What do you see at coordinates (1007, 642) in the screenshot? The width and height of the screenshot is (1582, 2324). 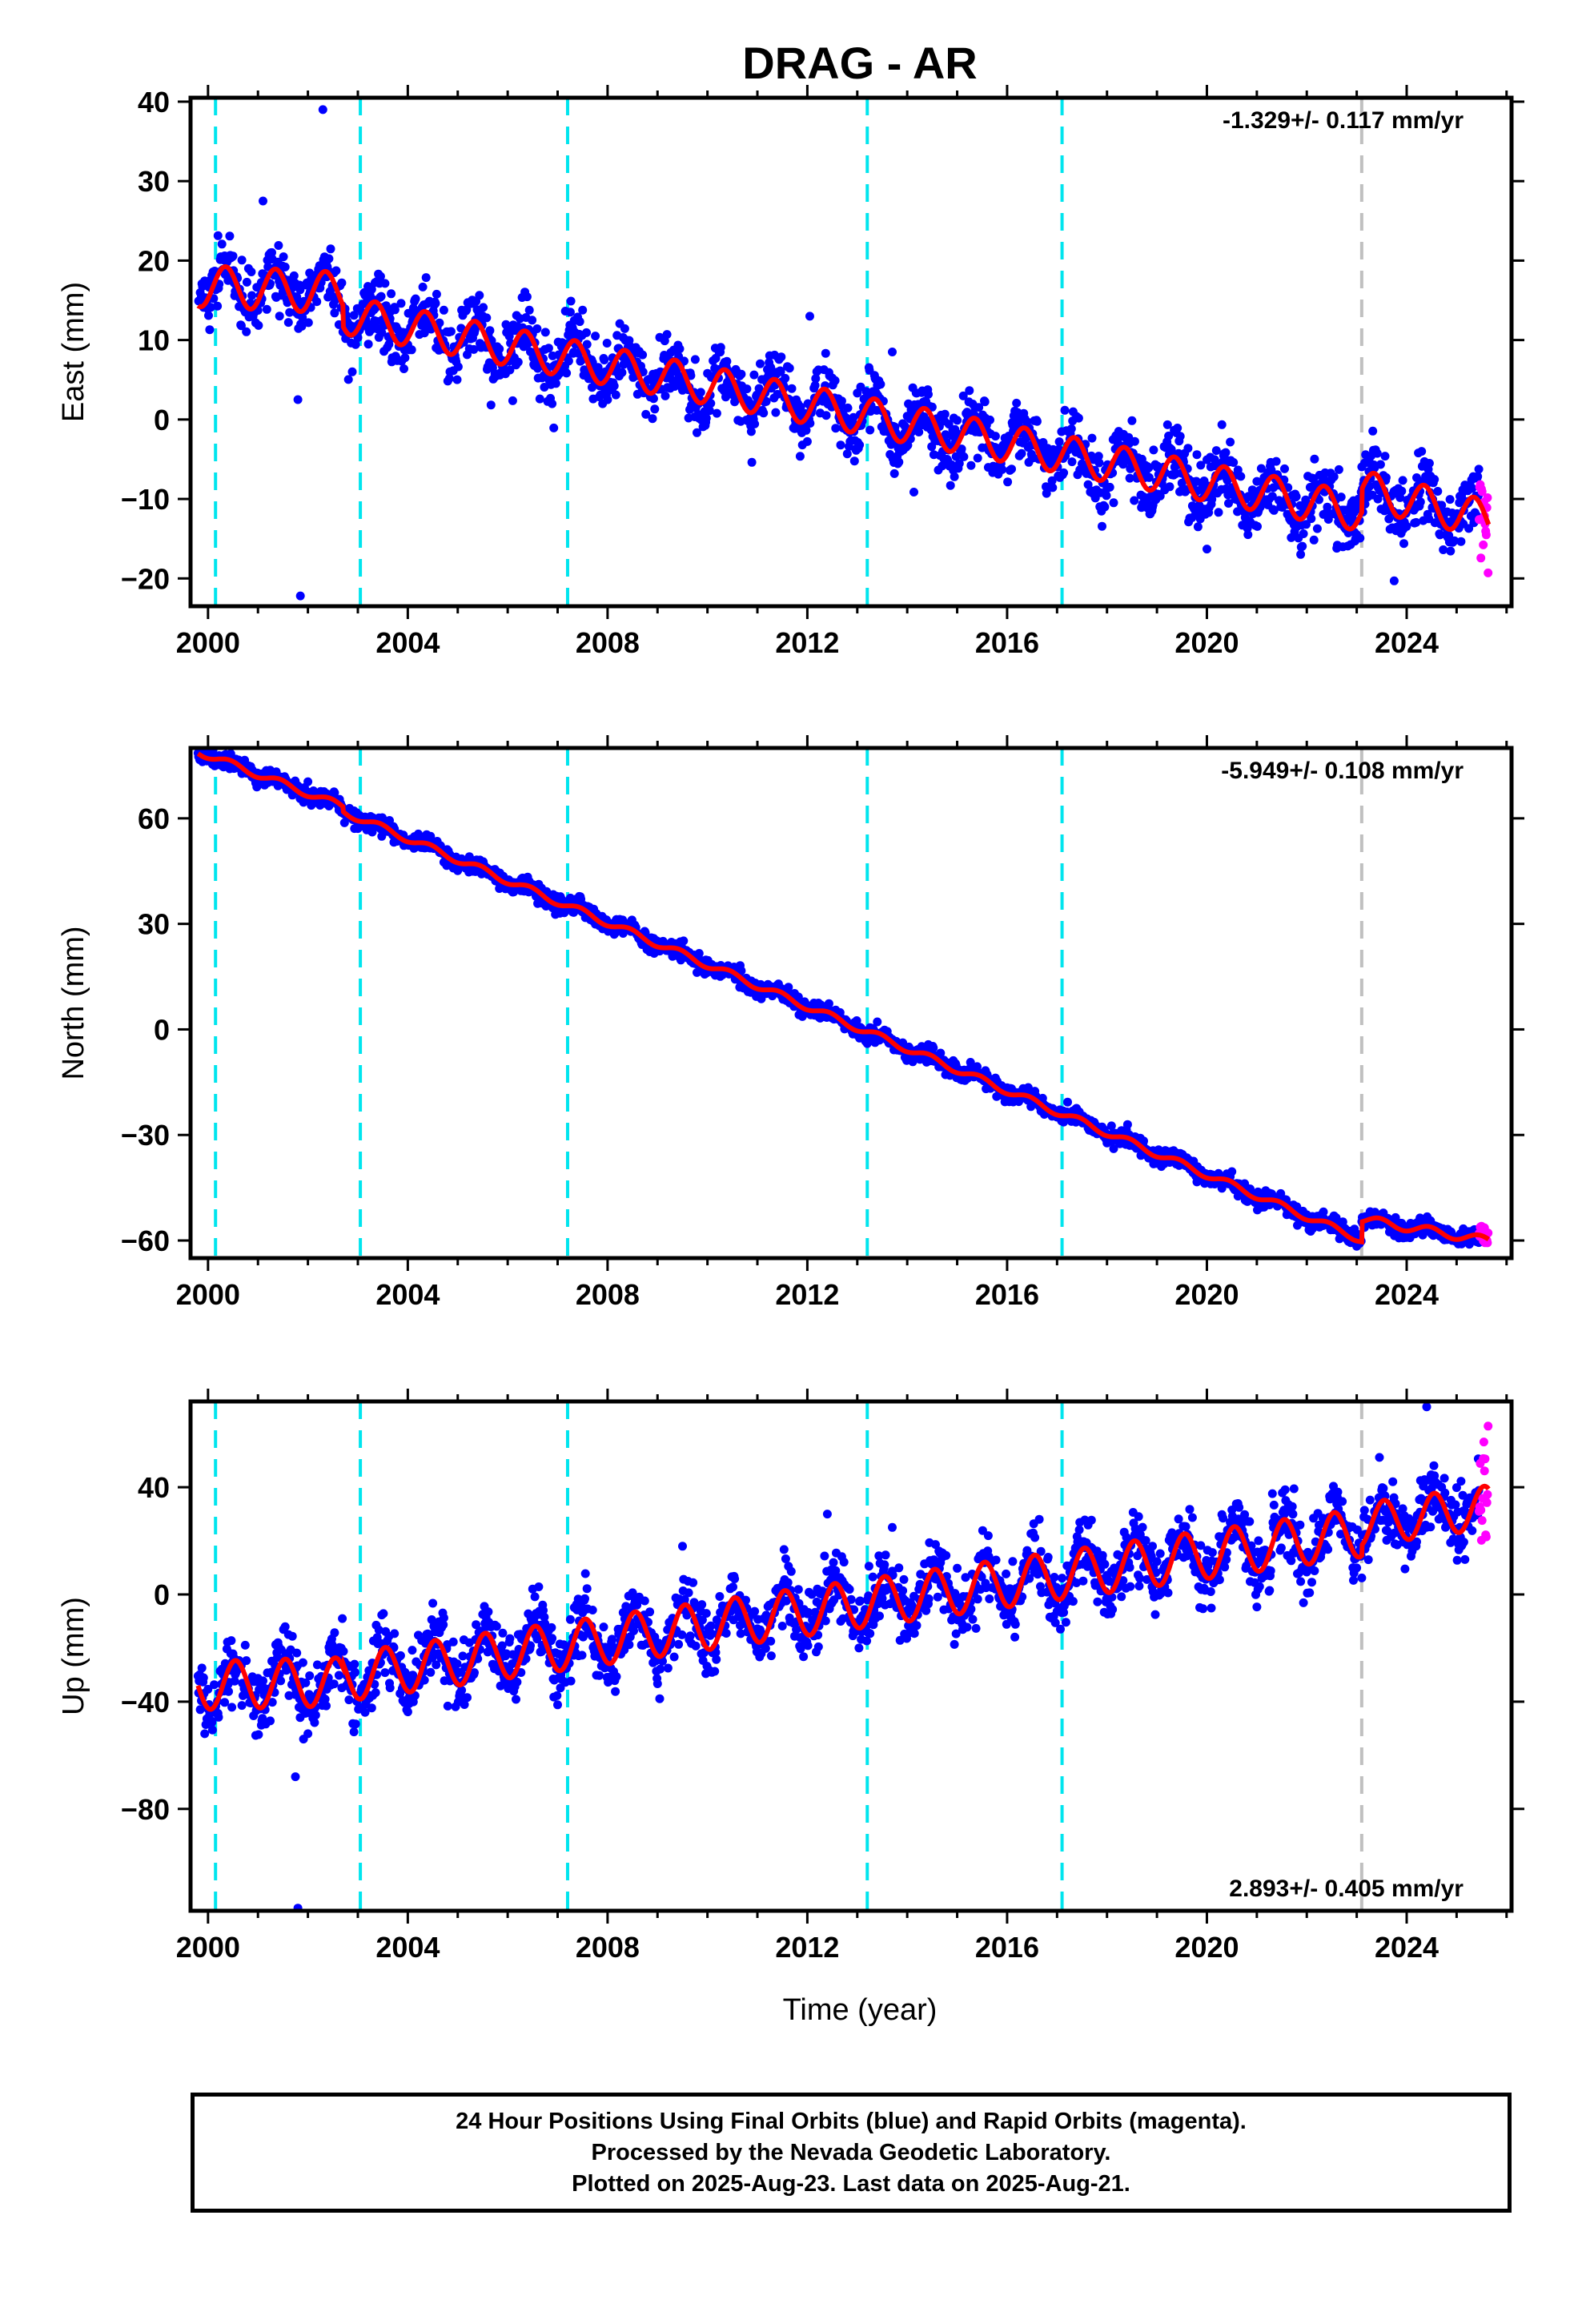 I see `x-tick-label: 2016` at bounding box center [1007, 642].